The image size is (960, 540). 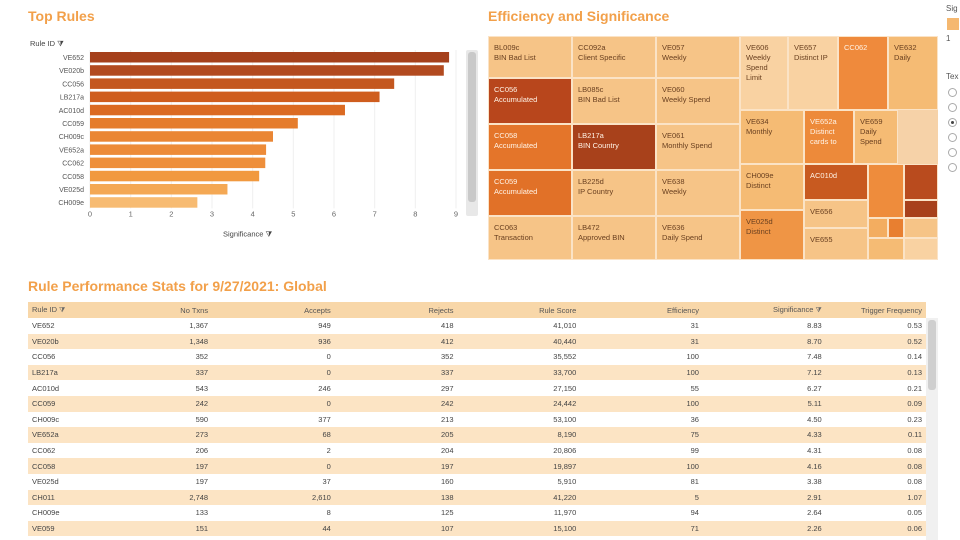 What do you see at coordinates (71, 203) in the screenshot?
I see `y-category-label: CH009e` at bounding box center [71, 203].